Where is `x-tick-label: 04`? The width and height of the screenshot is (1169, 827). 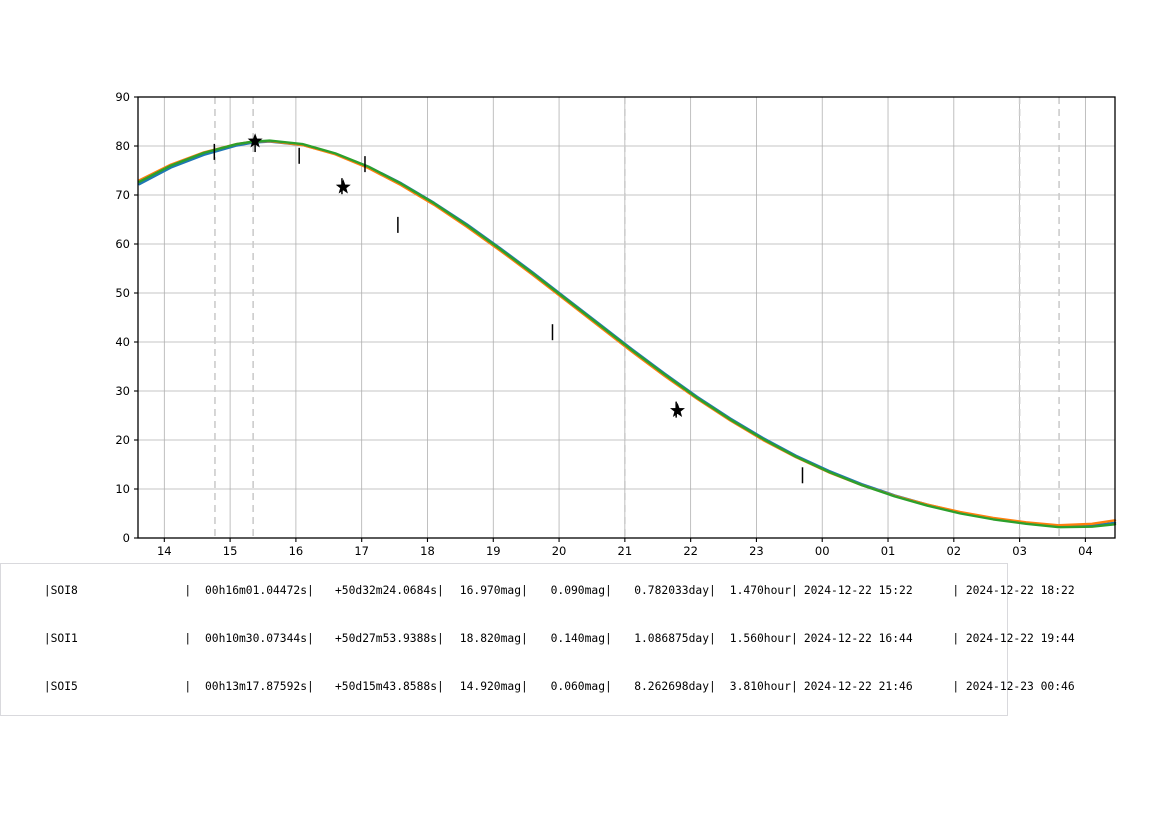 x-tick-label: 04 is located at coordinates (1085, 551).